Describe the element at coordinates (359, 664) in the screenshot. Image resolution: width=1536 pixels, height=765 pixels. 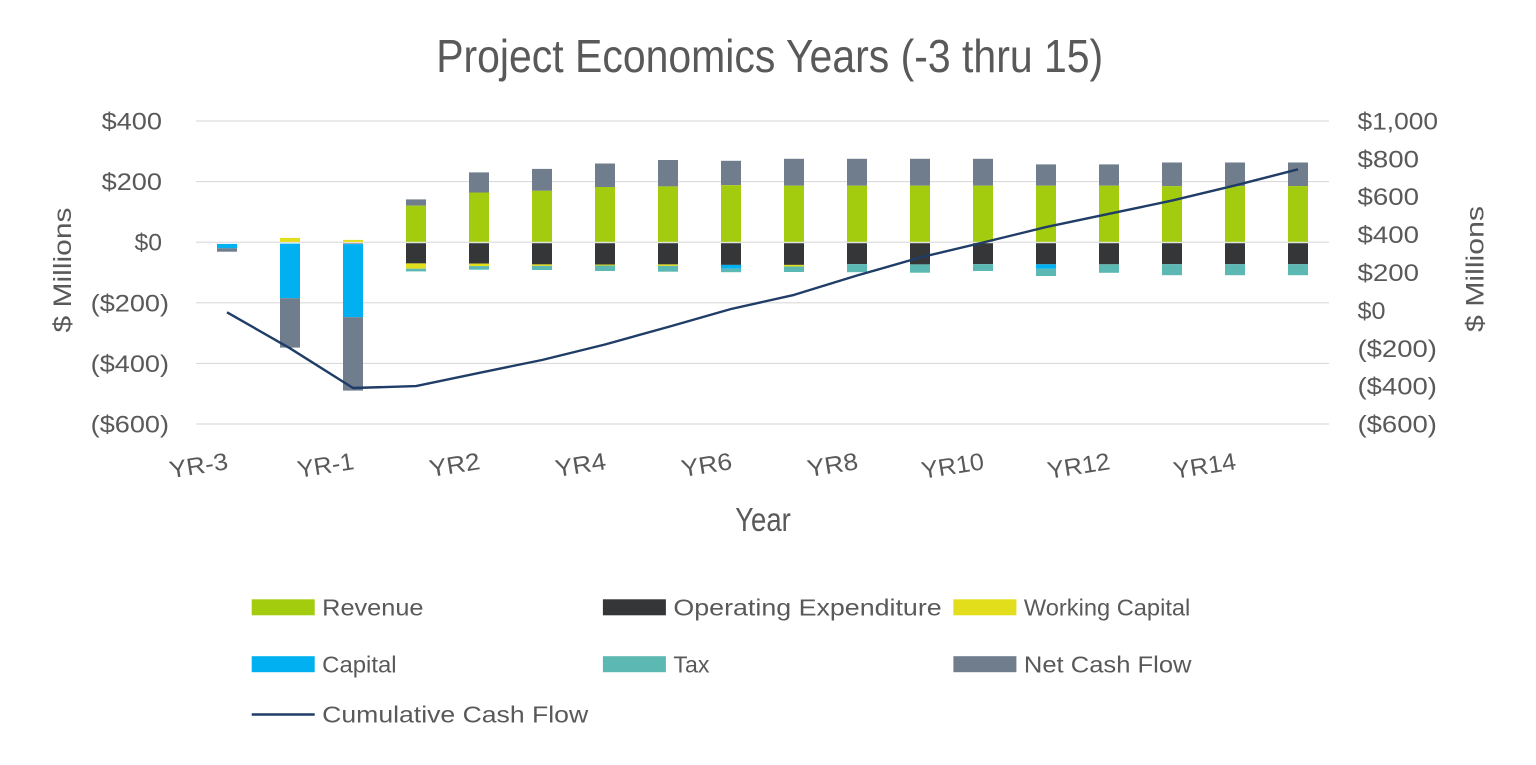
I see `svg-text: Capital` at that location.